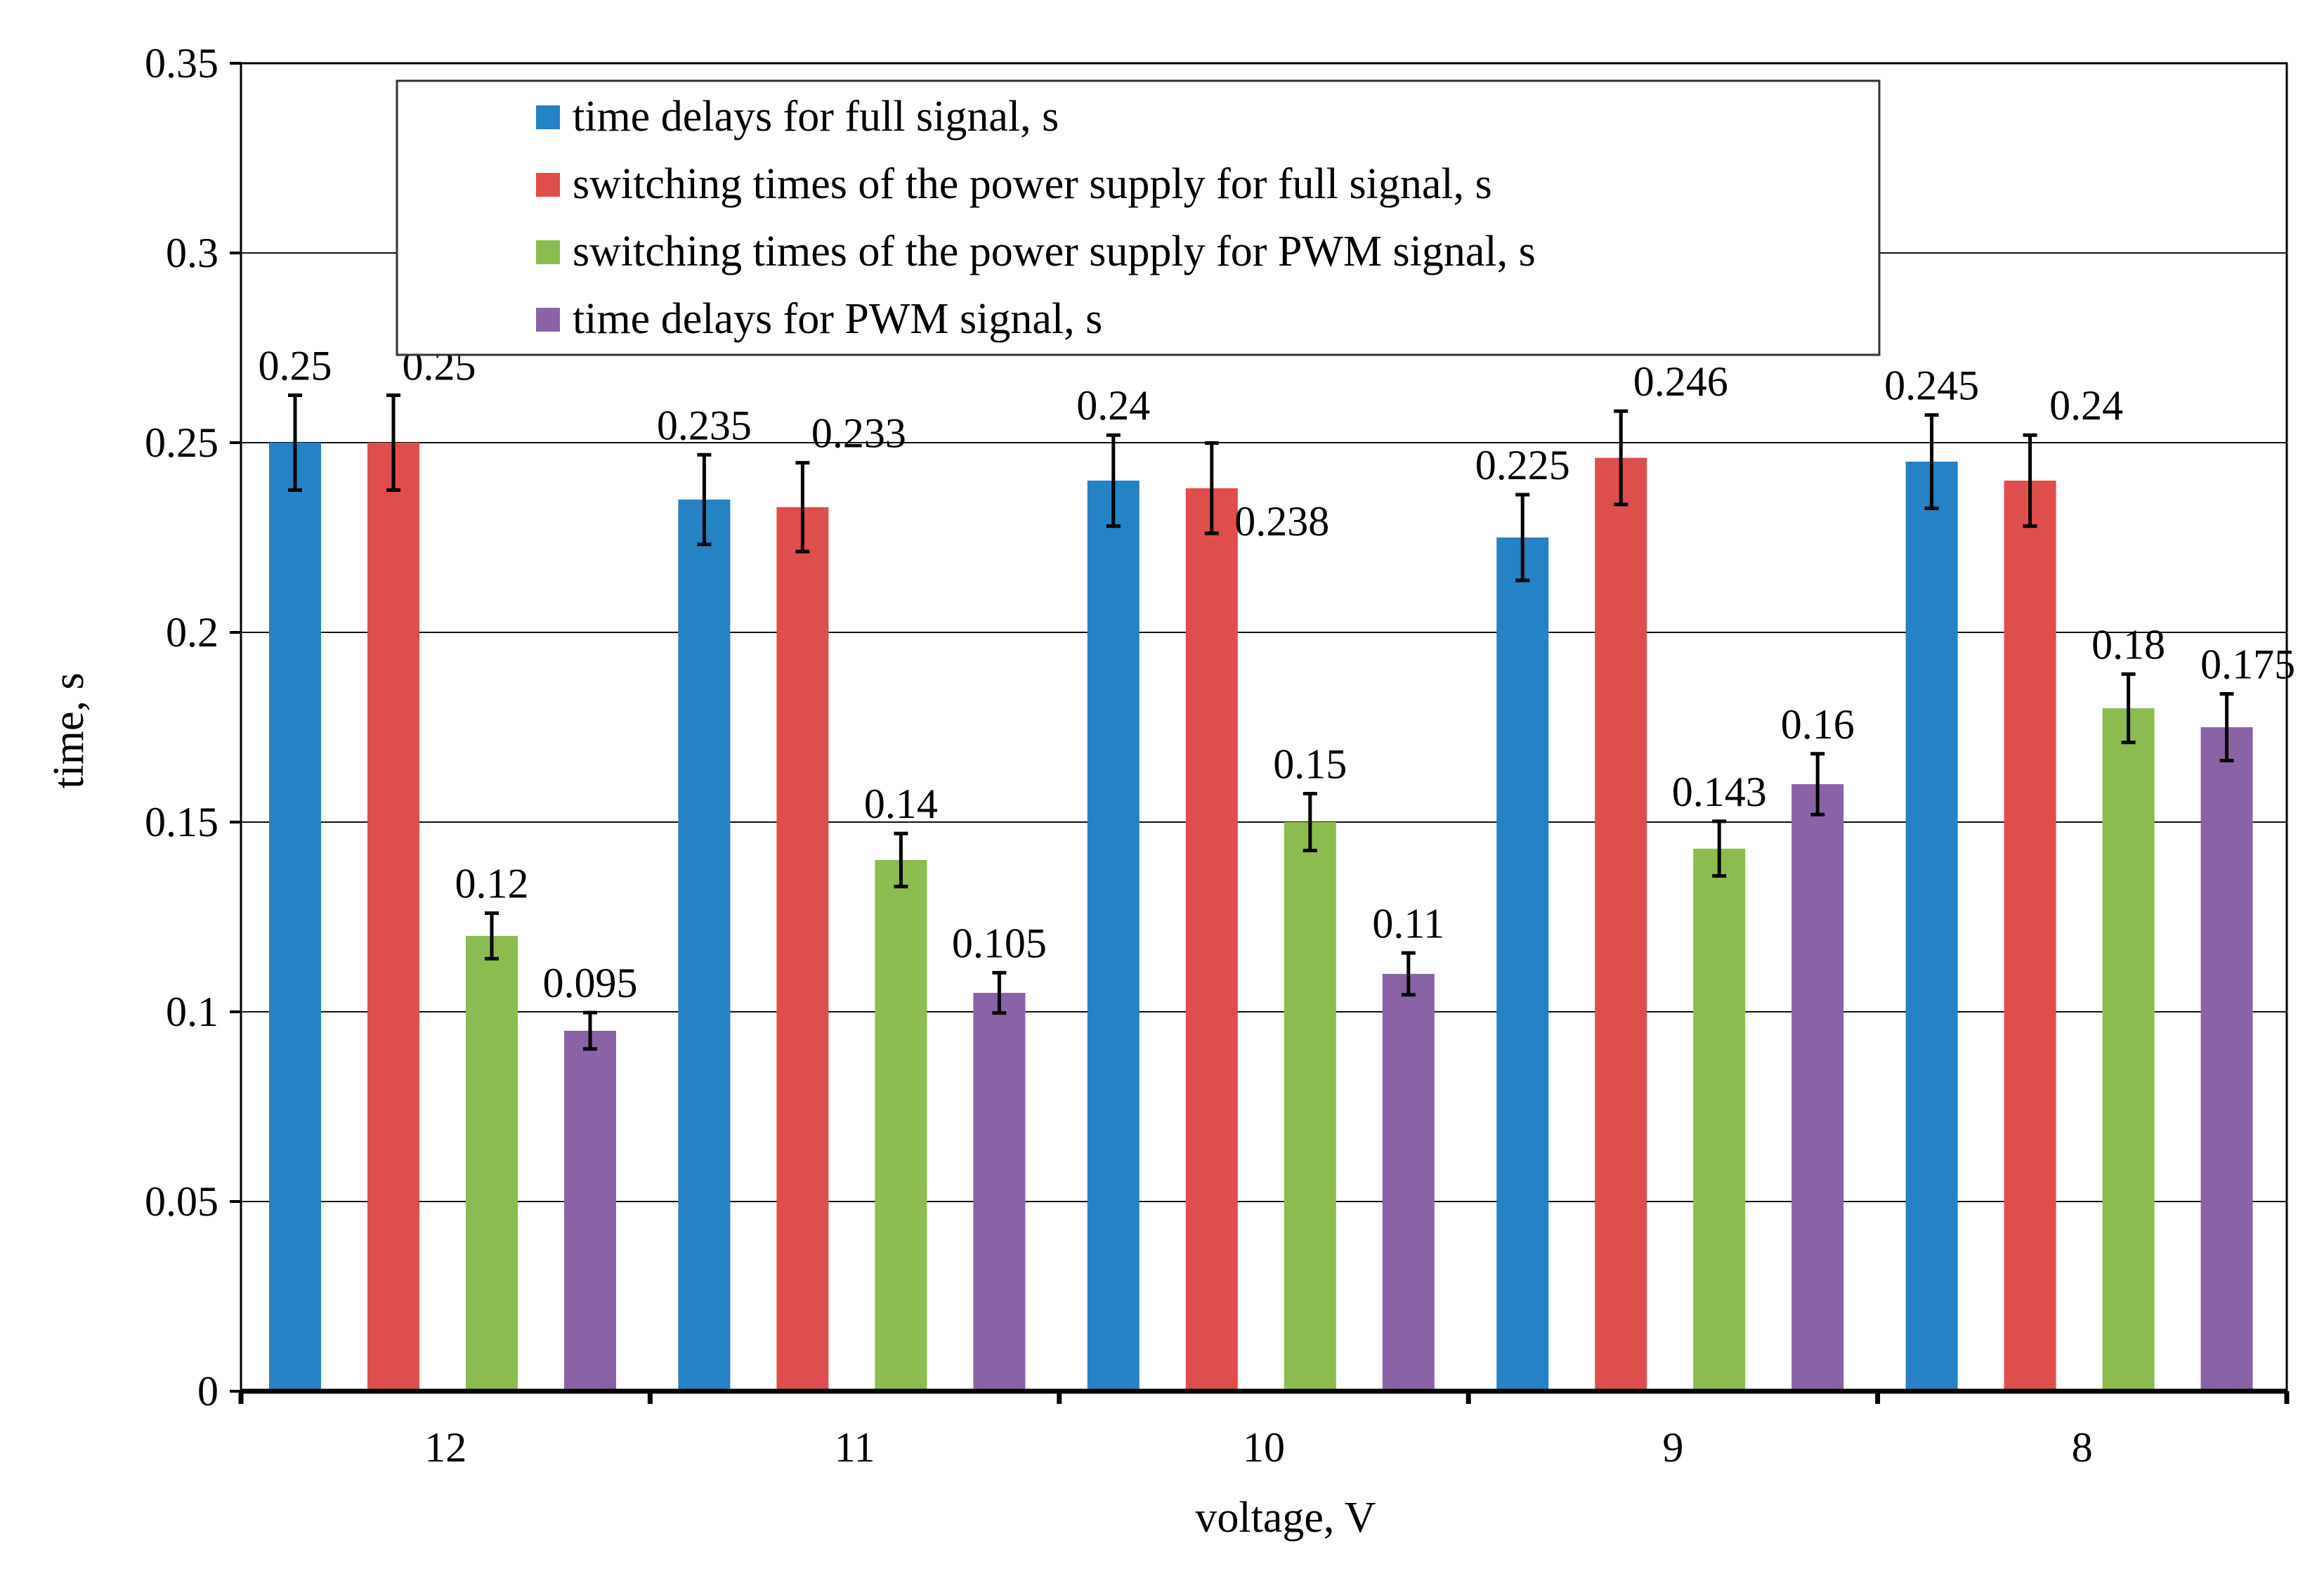 Image resolution: width=2324 pixels, height=1569 pixels. I want to click on data-label: 0.105, so click(999, 943).